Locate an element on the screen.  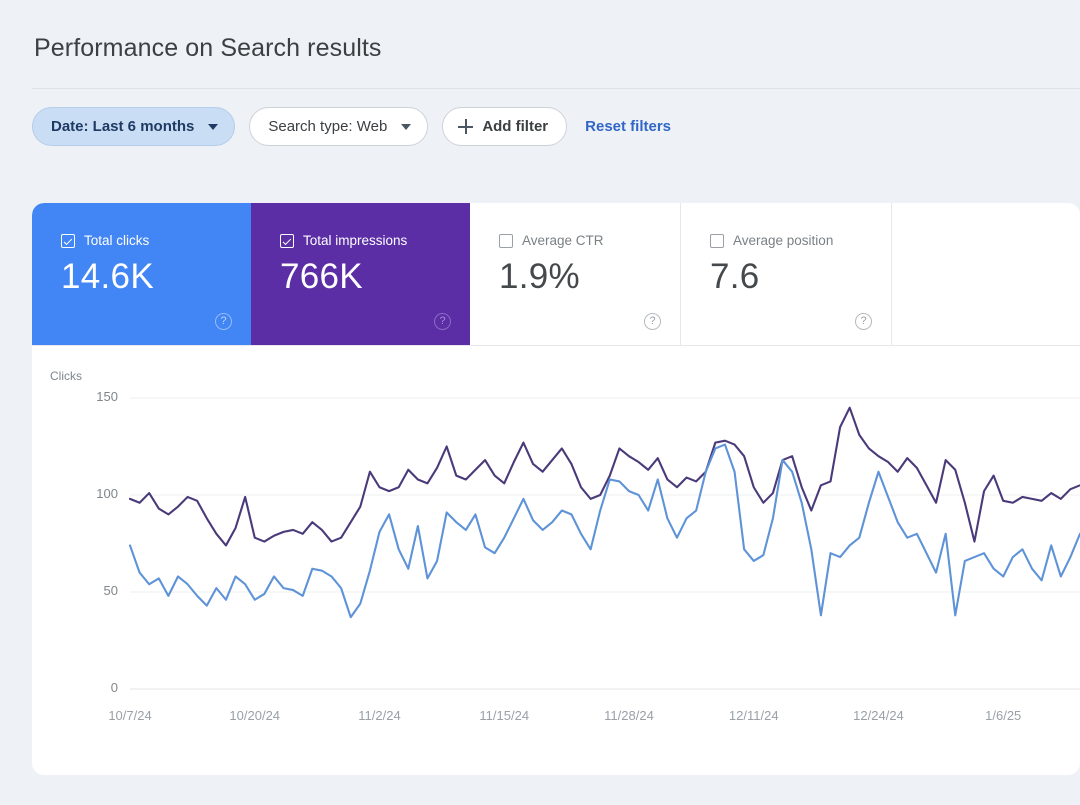
metric-label: Total impressions is located at coordinates (355, 240).